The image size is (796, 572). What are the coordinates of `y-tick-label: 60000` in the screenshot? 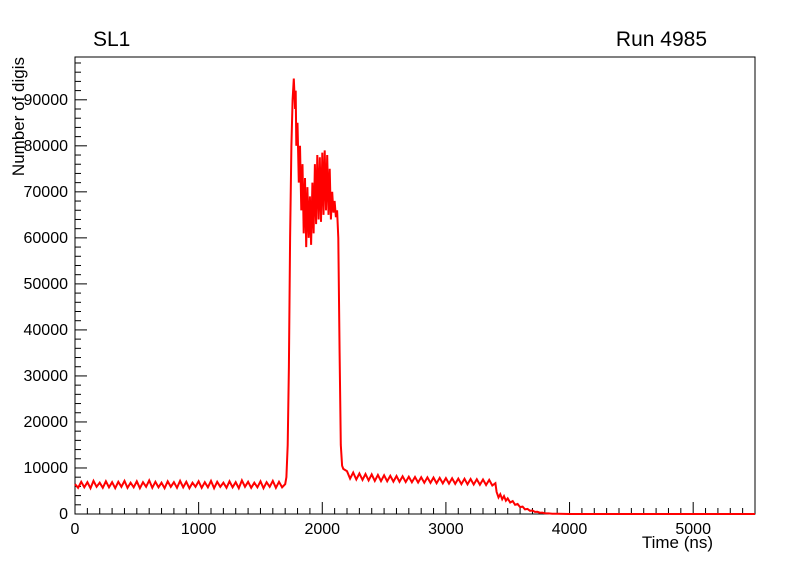 It's located at (46, 238).